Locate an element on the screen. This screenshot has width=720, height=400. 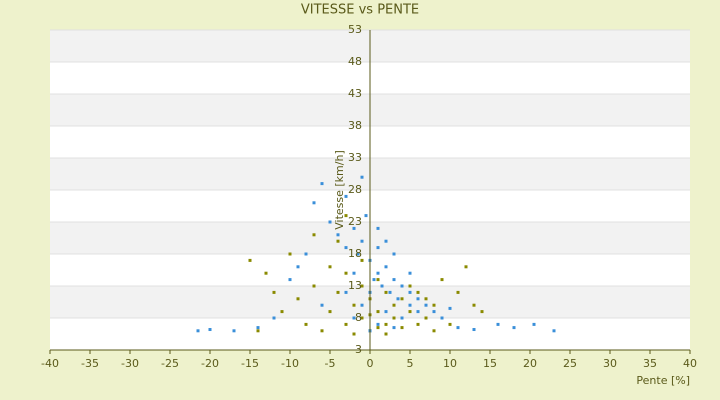
y-tick-label: 23 is located at coordinates (355, 221).